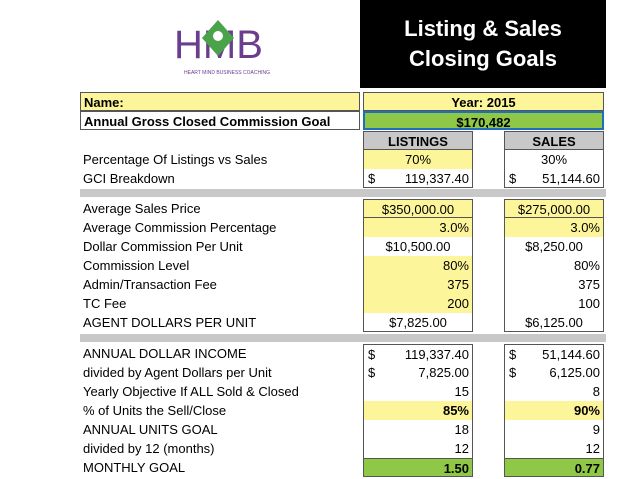 The height and width of the screenshot is (479, 638). I want to click on gci-goal-value: $170,482, so click(483, 120).